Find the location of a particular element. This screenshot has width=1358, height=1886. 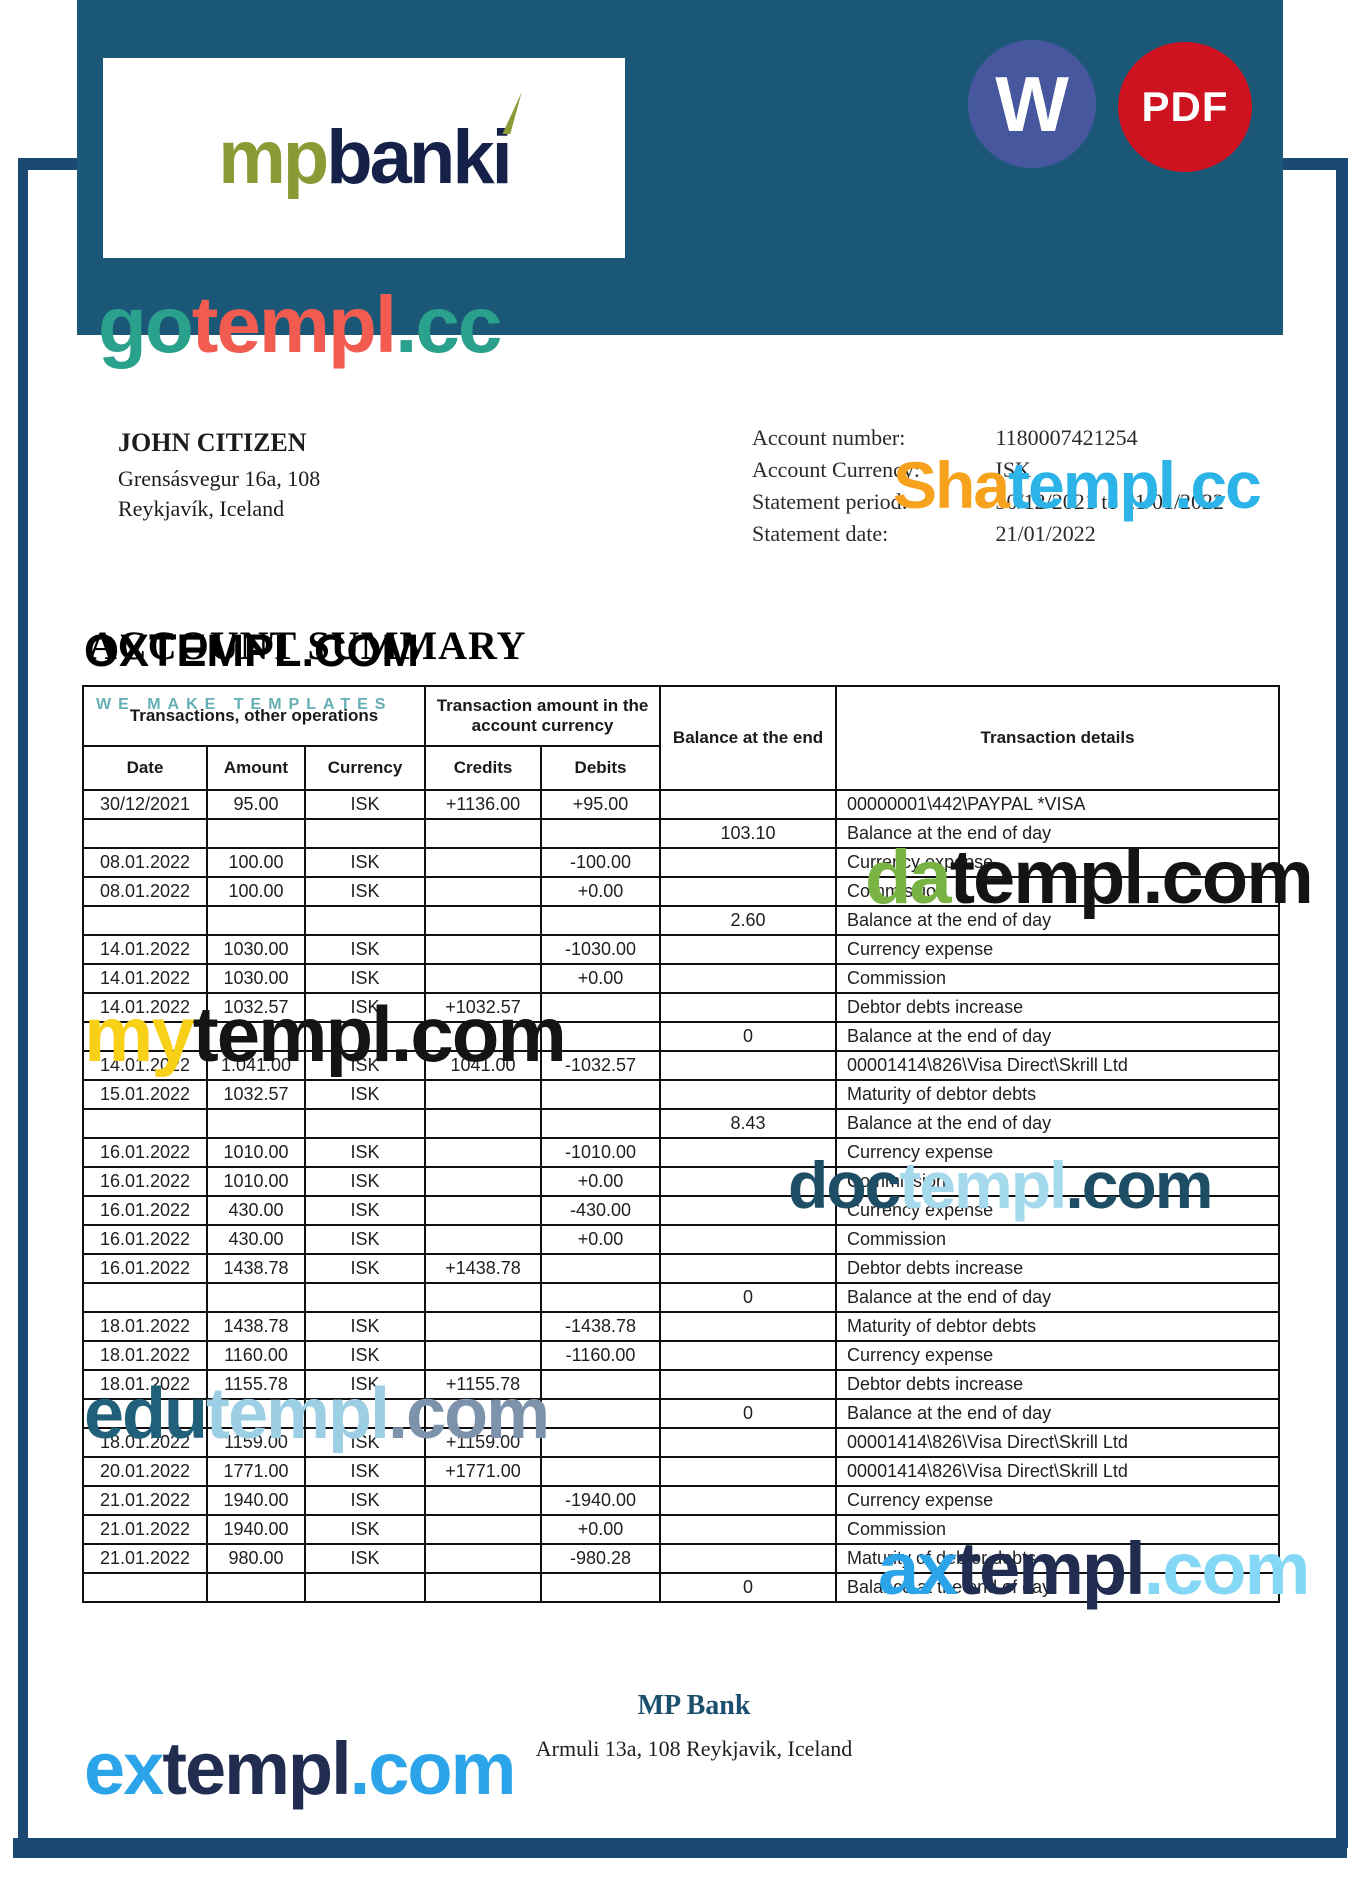

cell-debits: -1030.00 is located at coordinates (601, 949).